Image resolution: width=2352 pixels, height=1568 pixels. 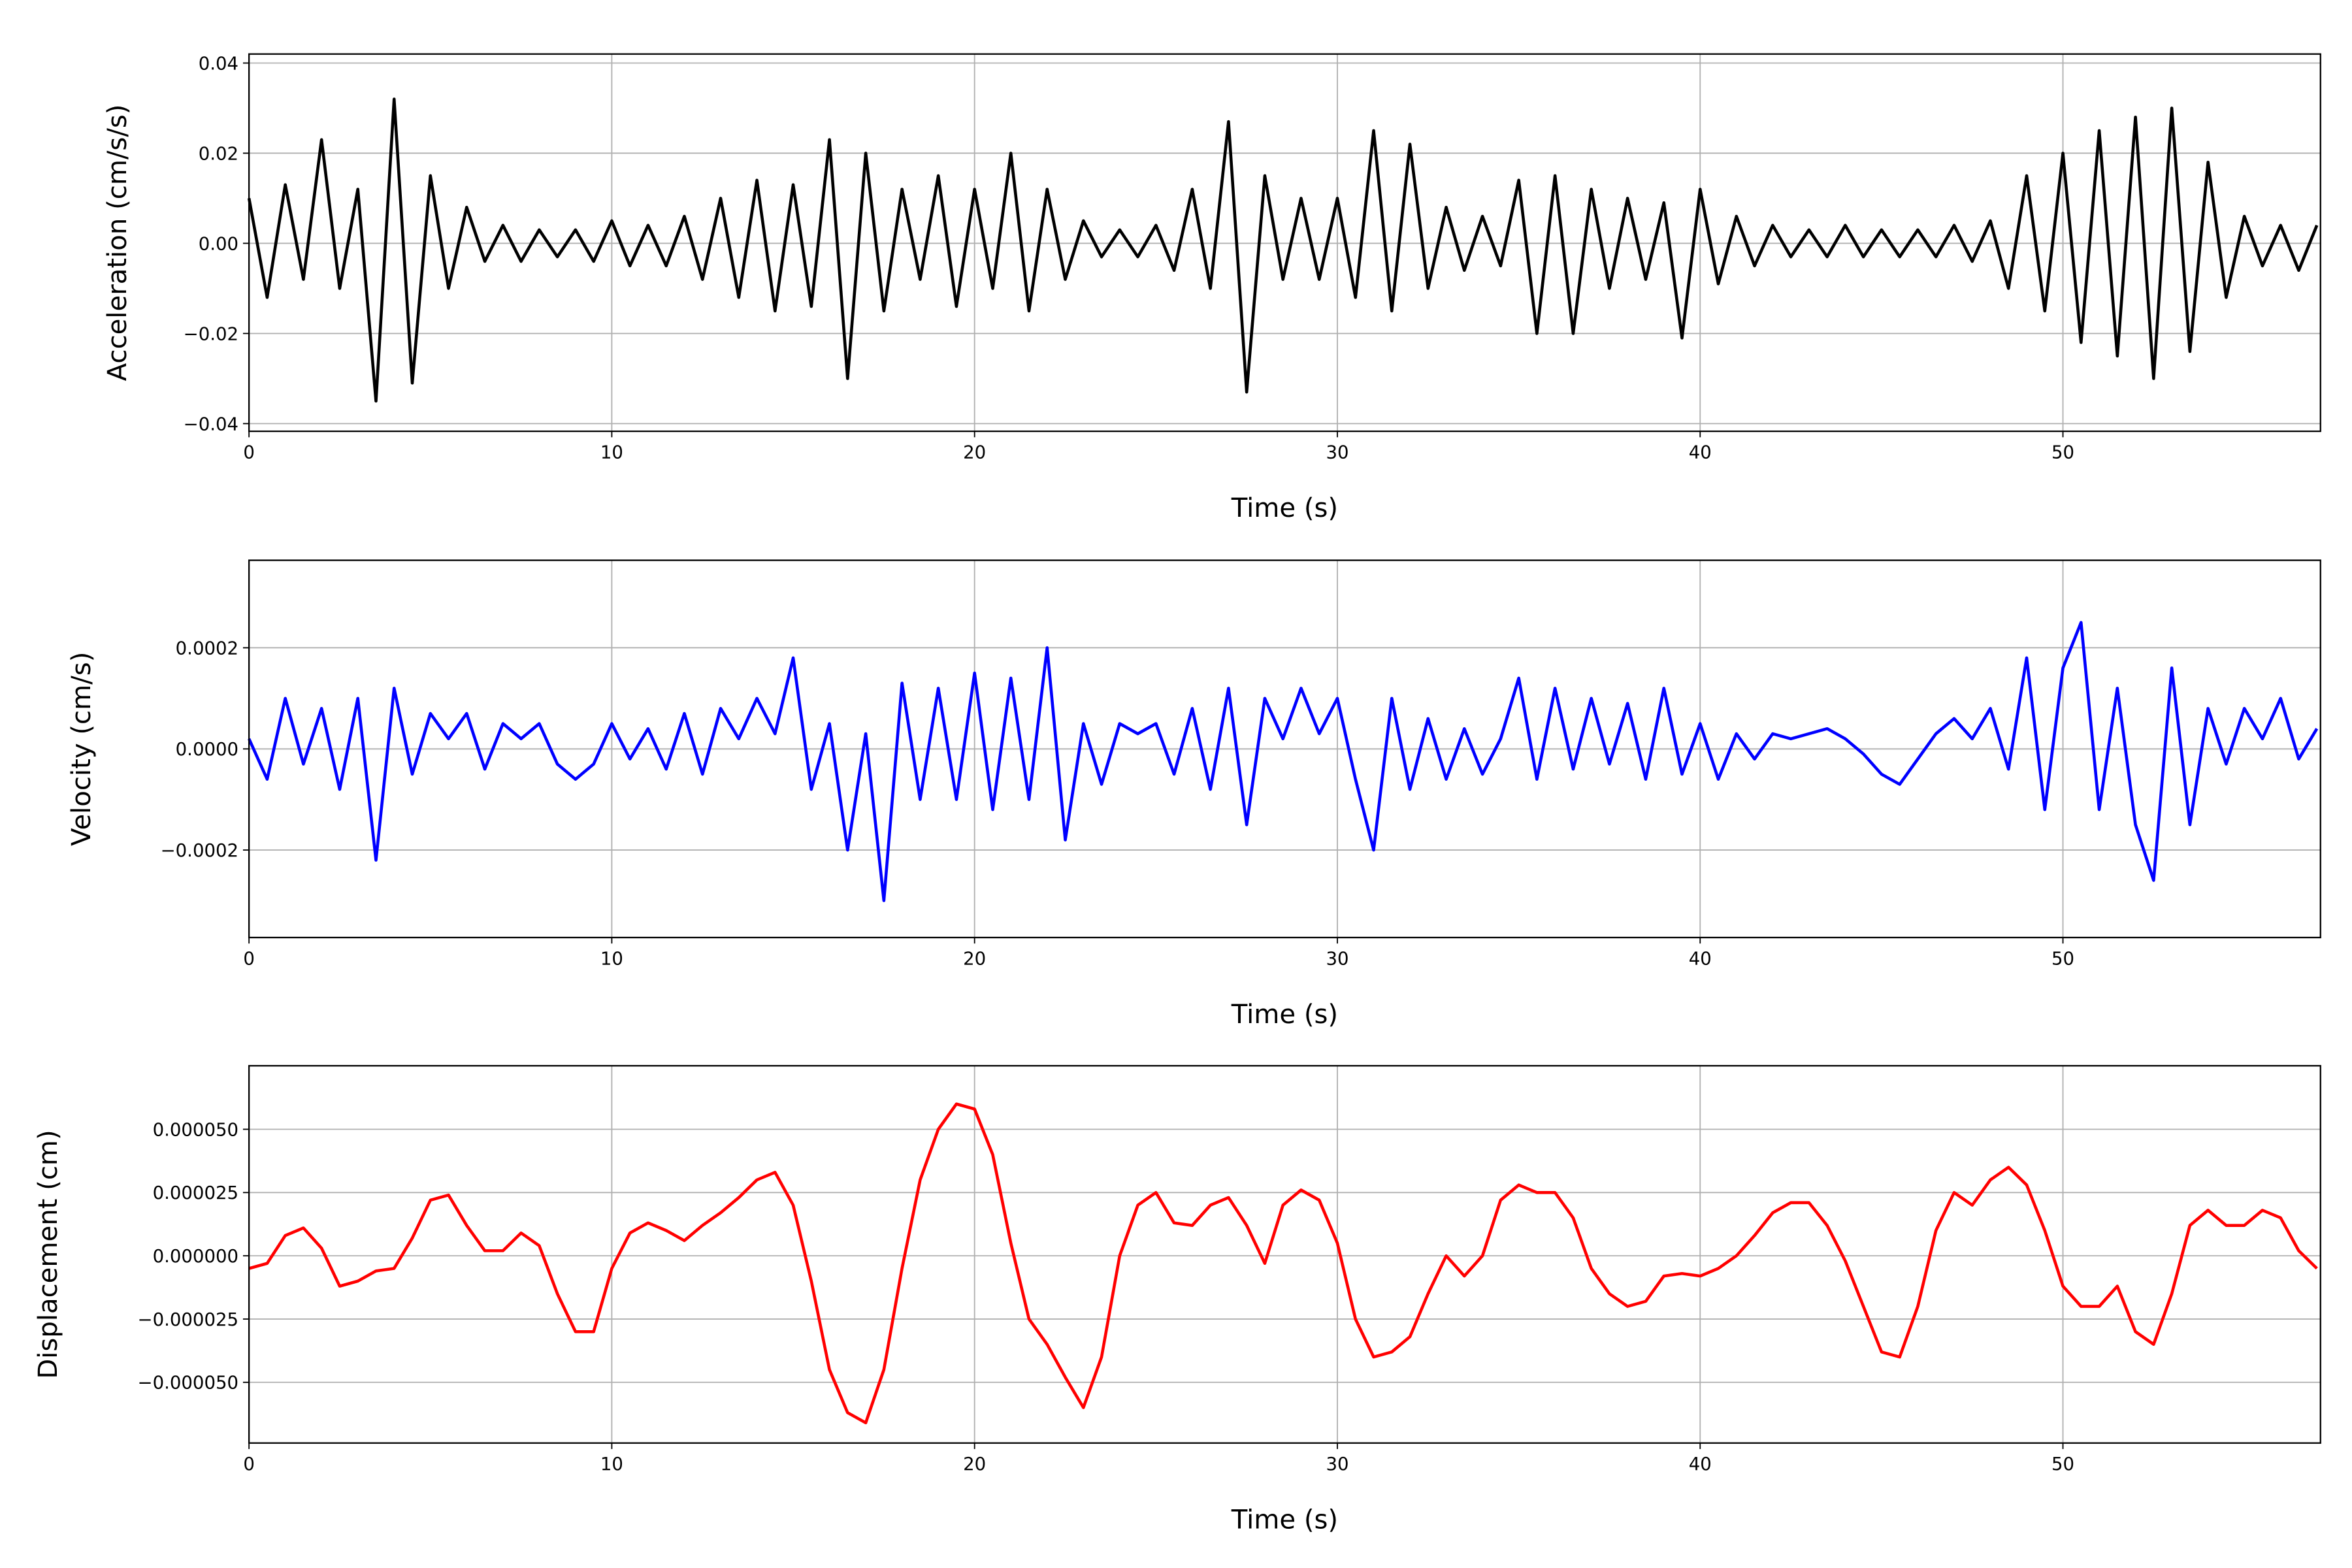 What do you see at coordinates (195, 1193) in the screenshot?
I see `y-tick-label: 0.000025` at bounding box center [195, 1193].